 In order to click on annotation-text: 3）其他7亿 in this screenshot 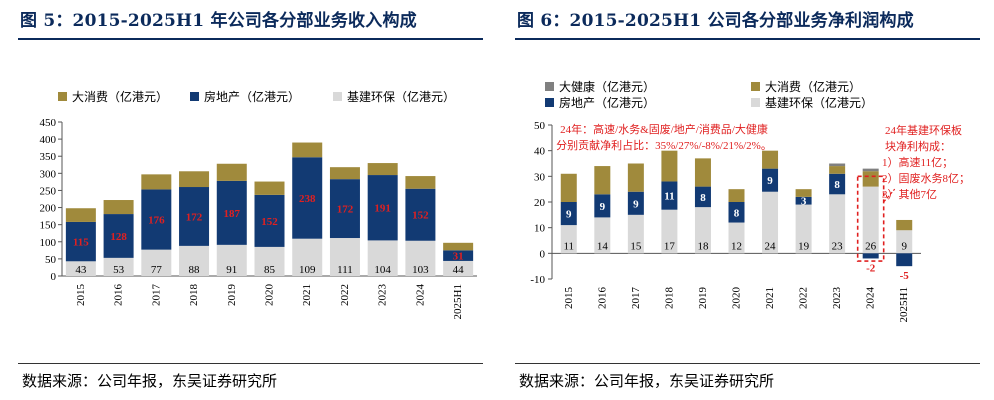, I will do `click(909, 194)`.